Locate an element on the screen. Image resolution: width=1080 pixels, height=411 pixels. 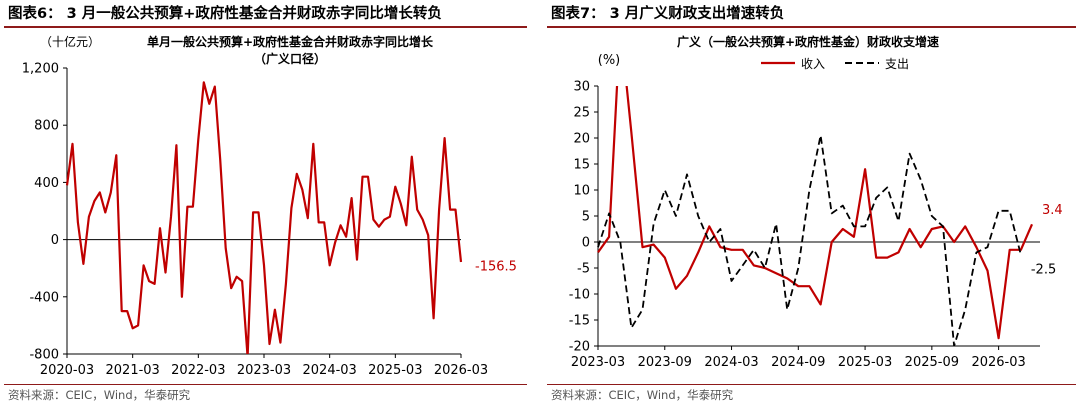
y-tick-label: 15 is located at coordinates (581, 165).